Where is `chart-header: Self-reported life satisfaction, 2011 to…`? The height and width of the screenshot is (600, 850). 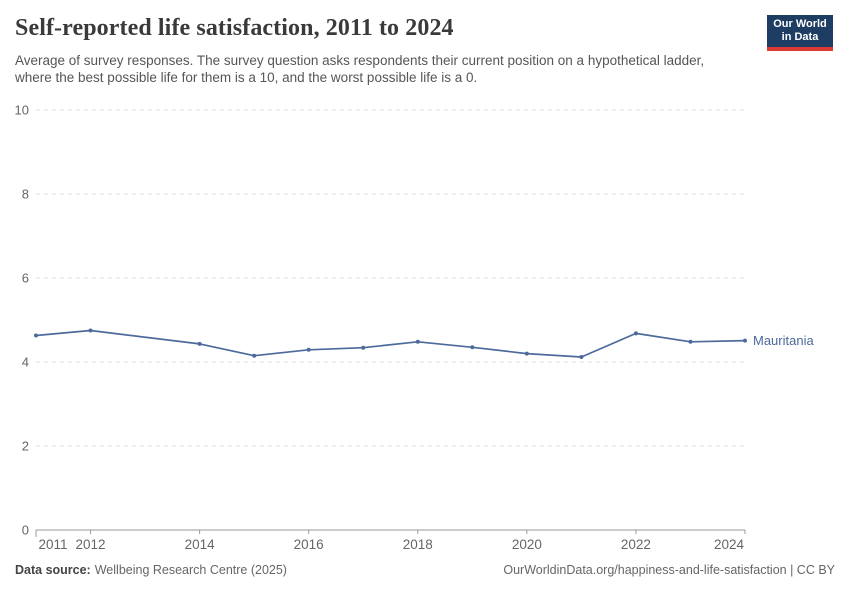
chart-header: Self-reported life satisfaction, 2011 to… is located at coordinates (382, 50).